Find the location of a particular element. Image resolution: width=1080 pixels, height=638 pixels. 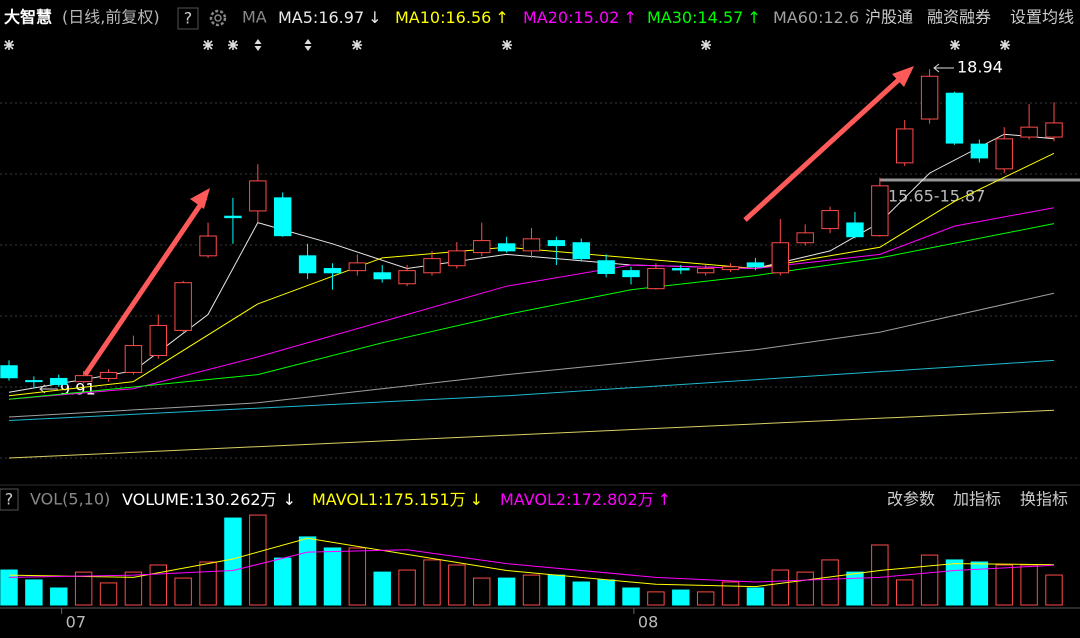

indicator-name: VOL(5,10) is located at coordinates (70, 499).